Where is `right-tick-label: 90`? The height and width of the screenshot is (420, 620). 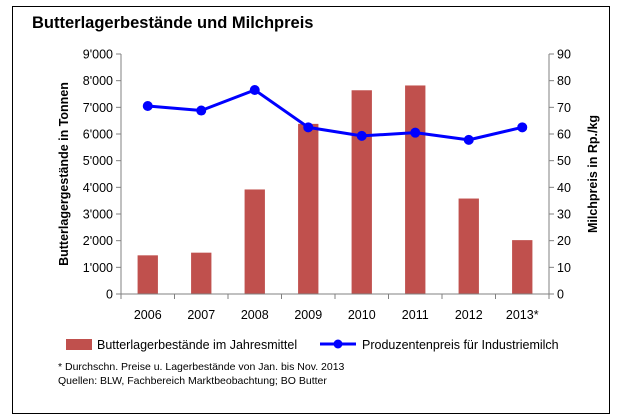
right-tick-label: 90 is located at coordinates (564, 55).